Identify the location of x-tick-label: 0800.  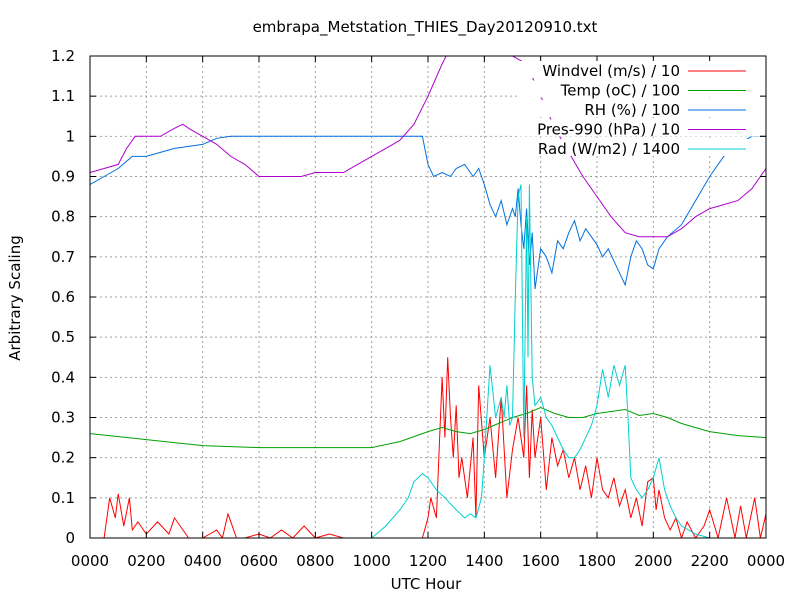
(315, 561).